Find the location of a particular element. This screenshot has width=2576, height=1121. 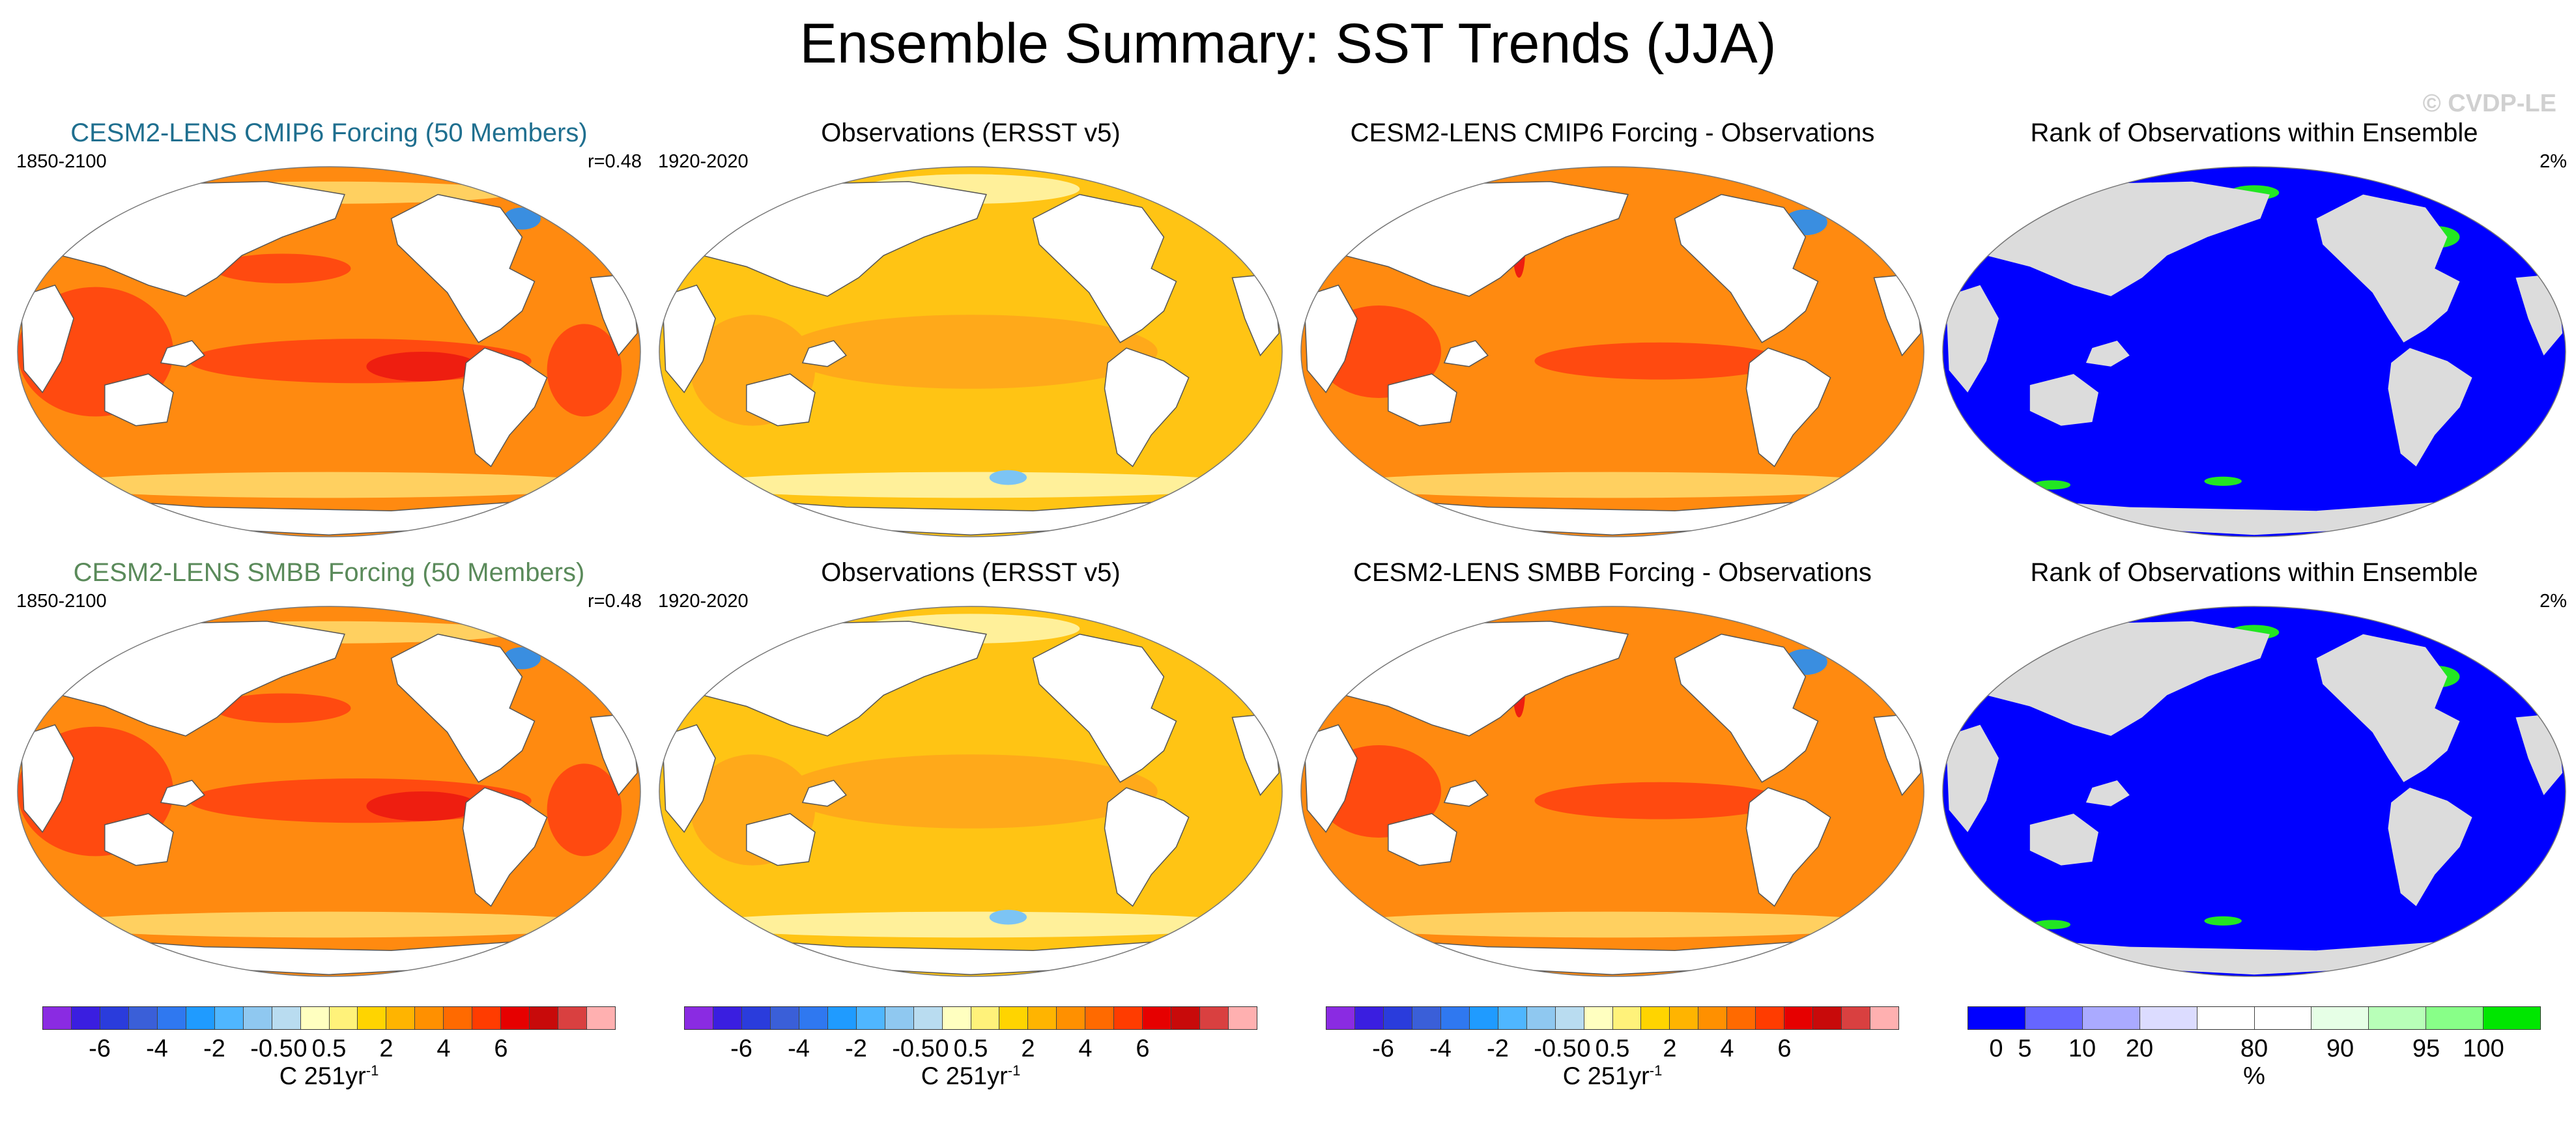

colorbar-tick-label: 100 is located at coordinates (2483, 1048).